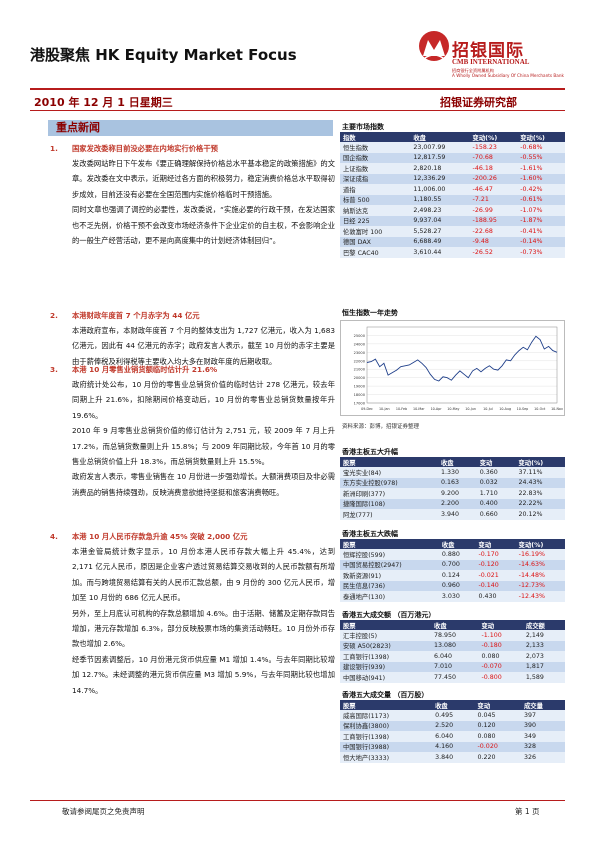 The image size is (595, 842). Describe the element at coordinates (375, 252) in the screenshot. I see `table-cell: 巴黎 CAC40` at that location.